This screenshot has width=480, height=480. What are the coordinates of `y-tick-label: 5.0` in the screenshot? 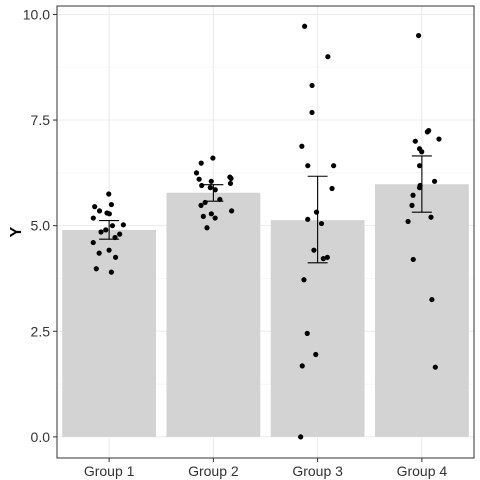 It's located at (41, 226).